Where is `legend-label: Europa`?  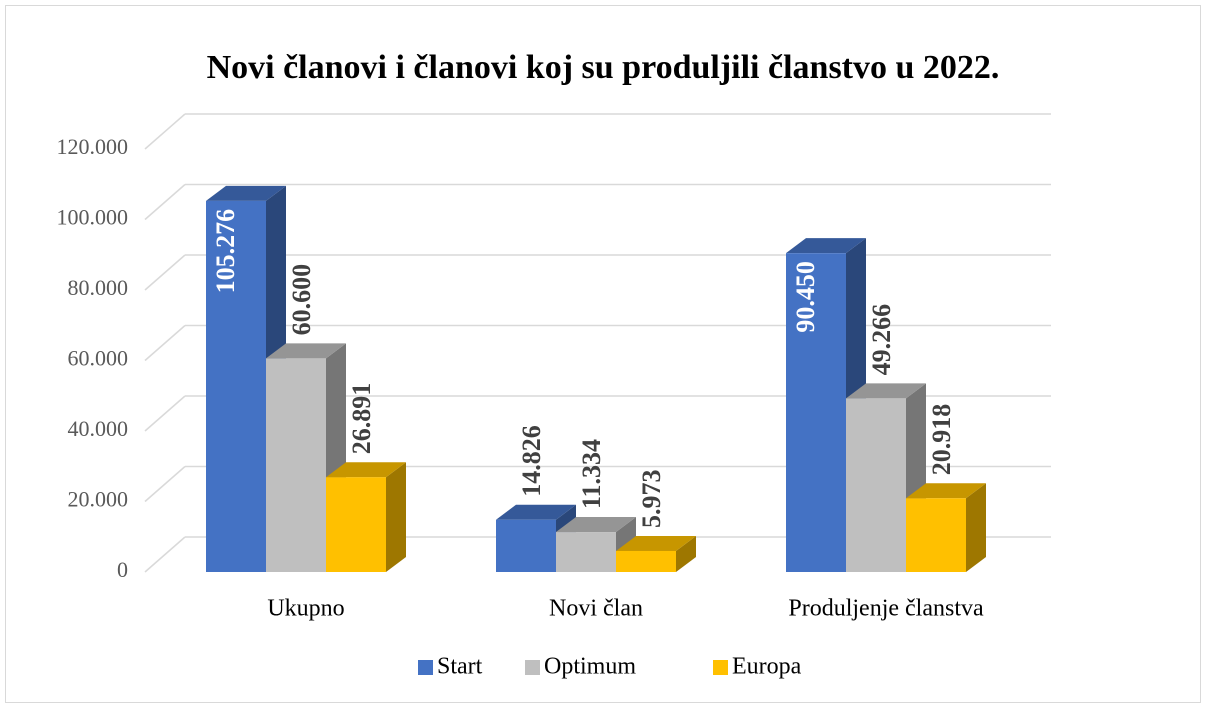 legend-label: Europa is located at coordinates (767, 667).